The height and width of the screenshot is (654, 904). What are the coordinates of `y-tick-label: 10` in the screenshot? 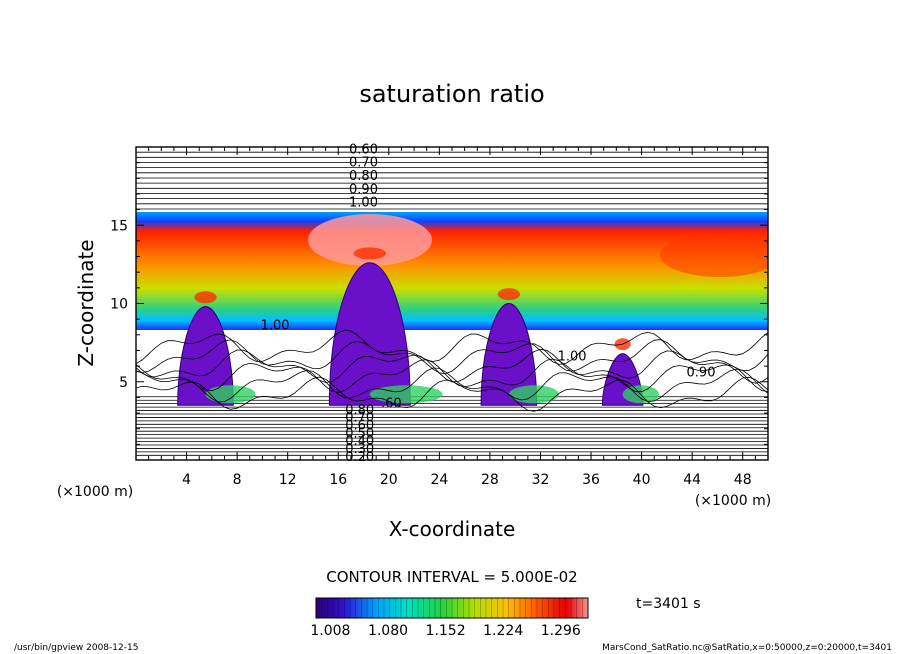 It's located at (119, 305).